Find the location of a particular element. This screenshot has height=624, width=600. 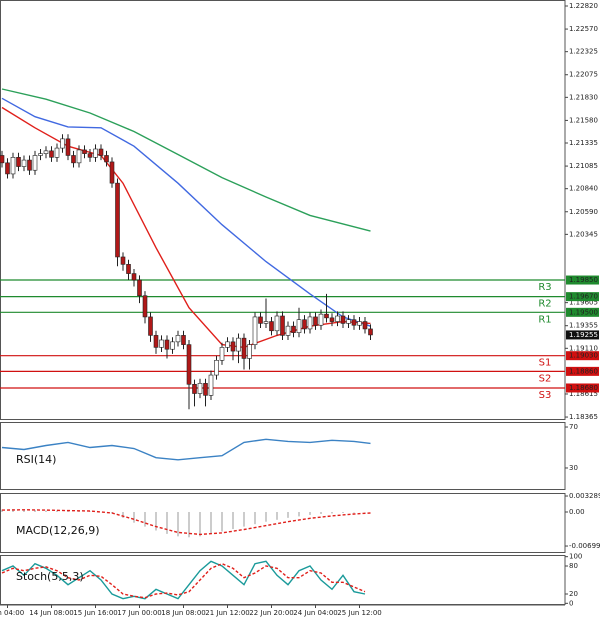

level-name: S2 is located at coordinates (545, 378).